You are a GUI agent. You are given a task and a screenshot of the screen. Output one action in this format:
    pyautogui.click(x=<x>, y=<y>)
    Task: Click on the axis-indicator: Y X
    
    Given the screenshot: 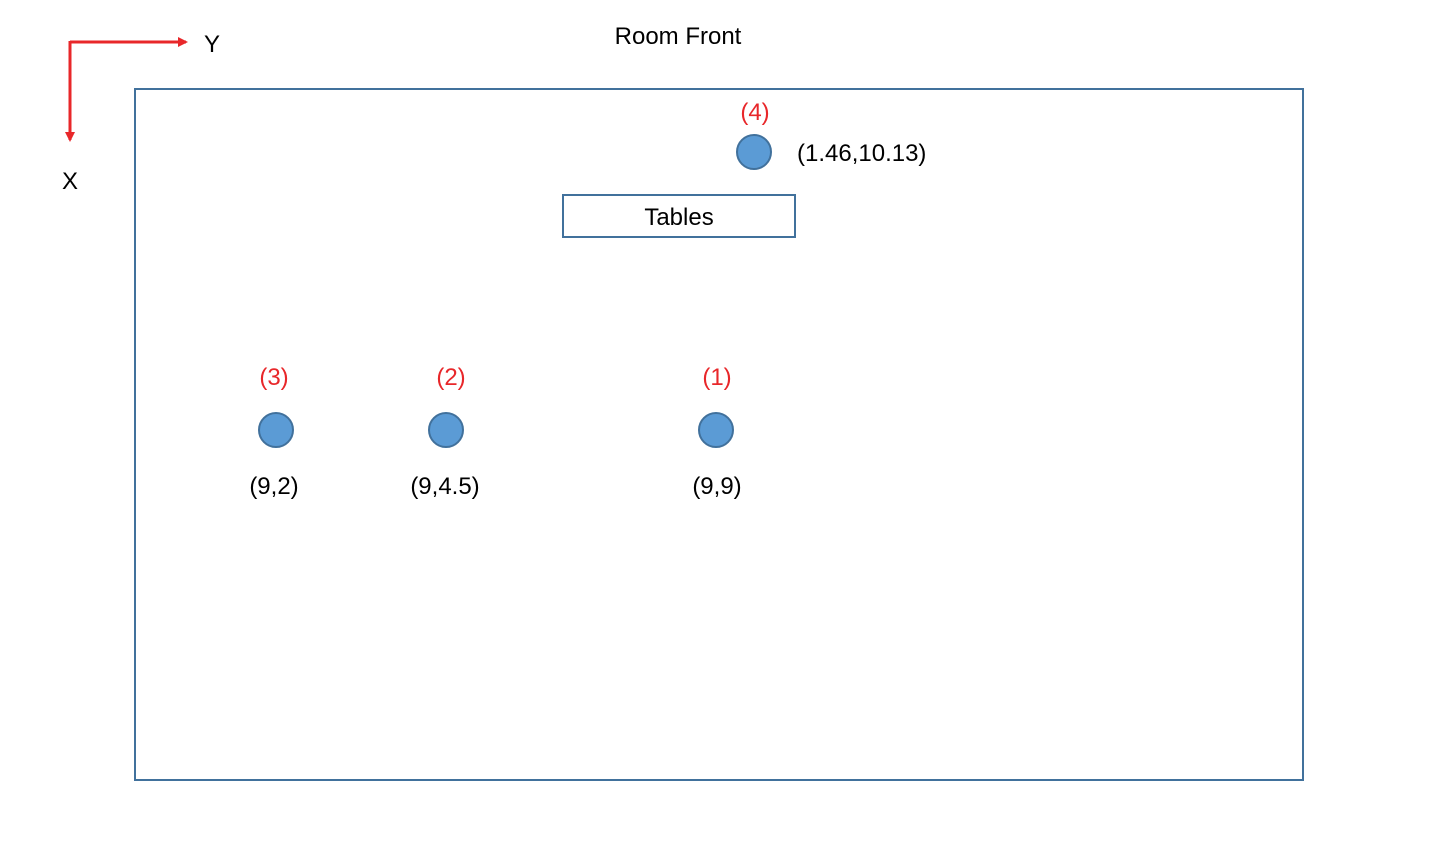 What is the action you would take?
    pyautogui.click(x=141, y=113)
    